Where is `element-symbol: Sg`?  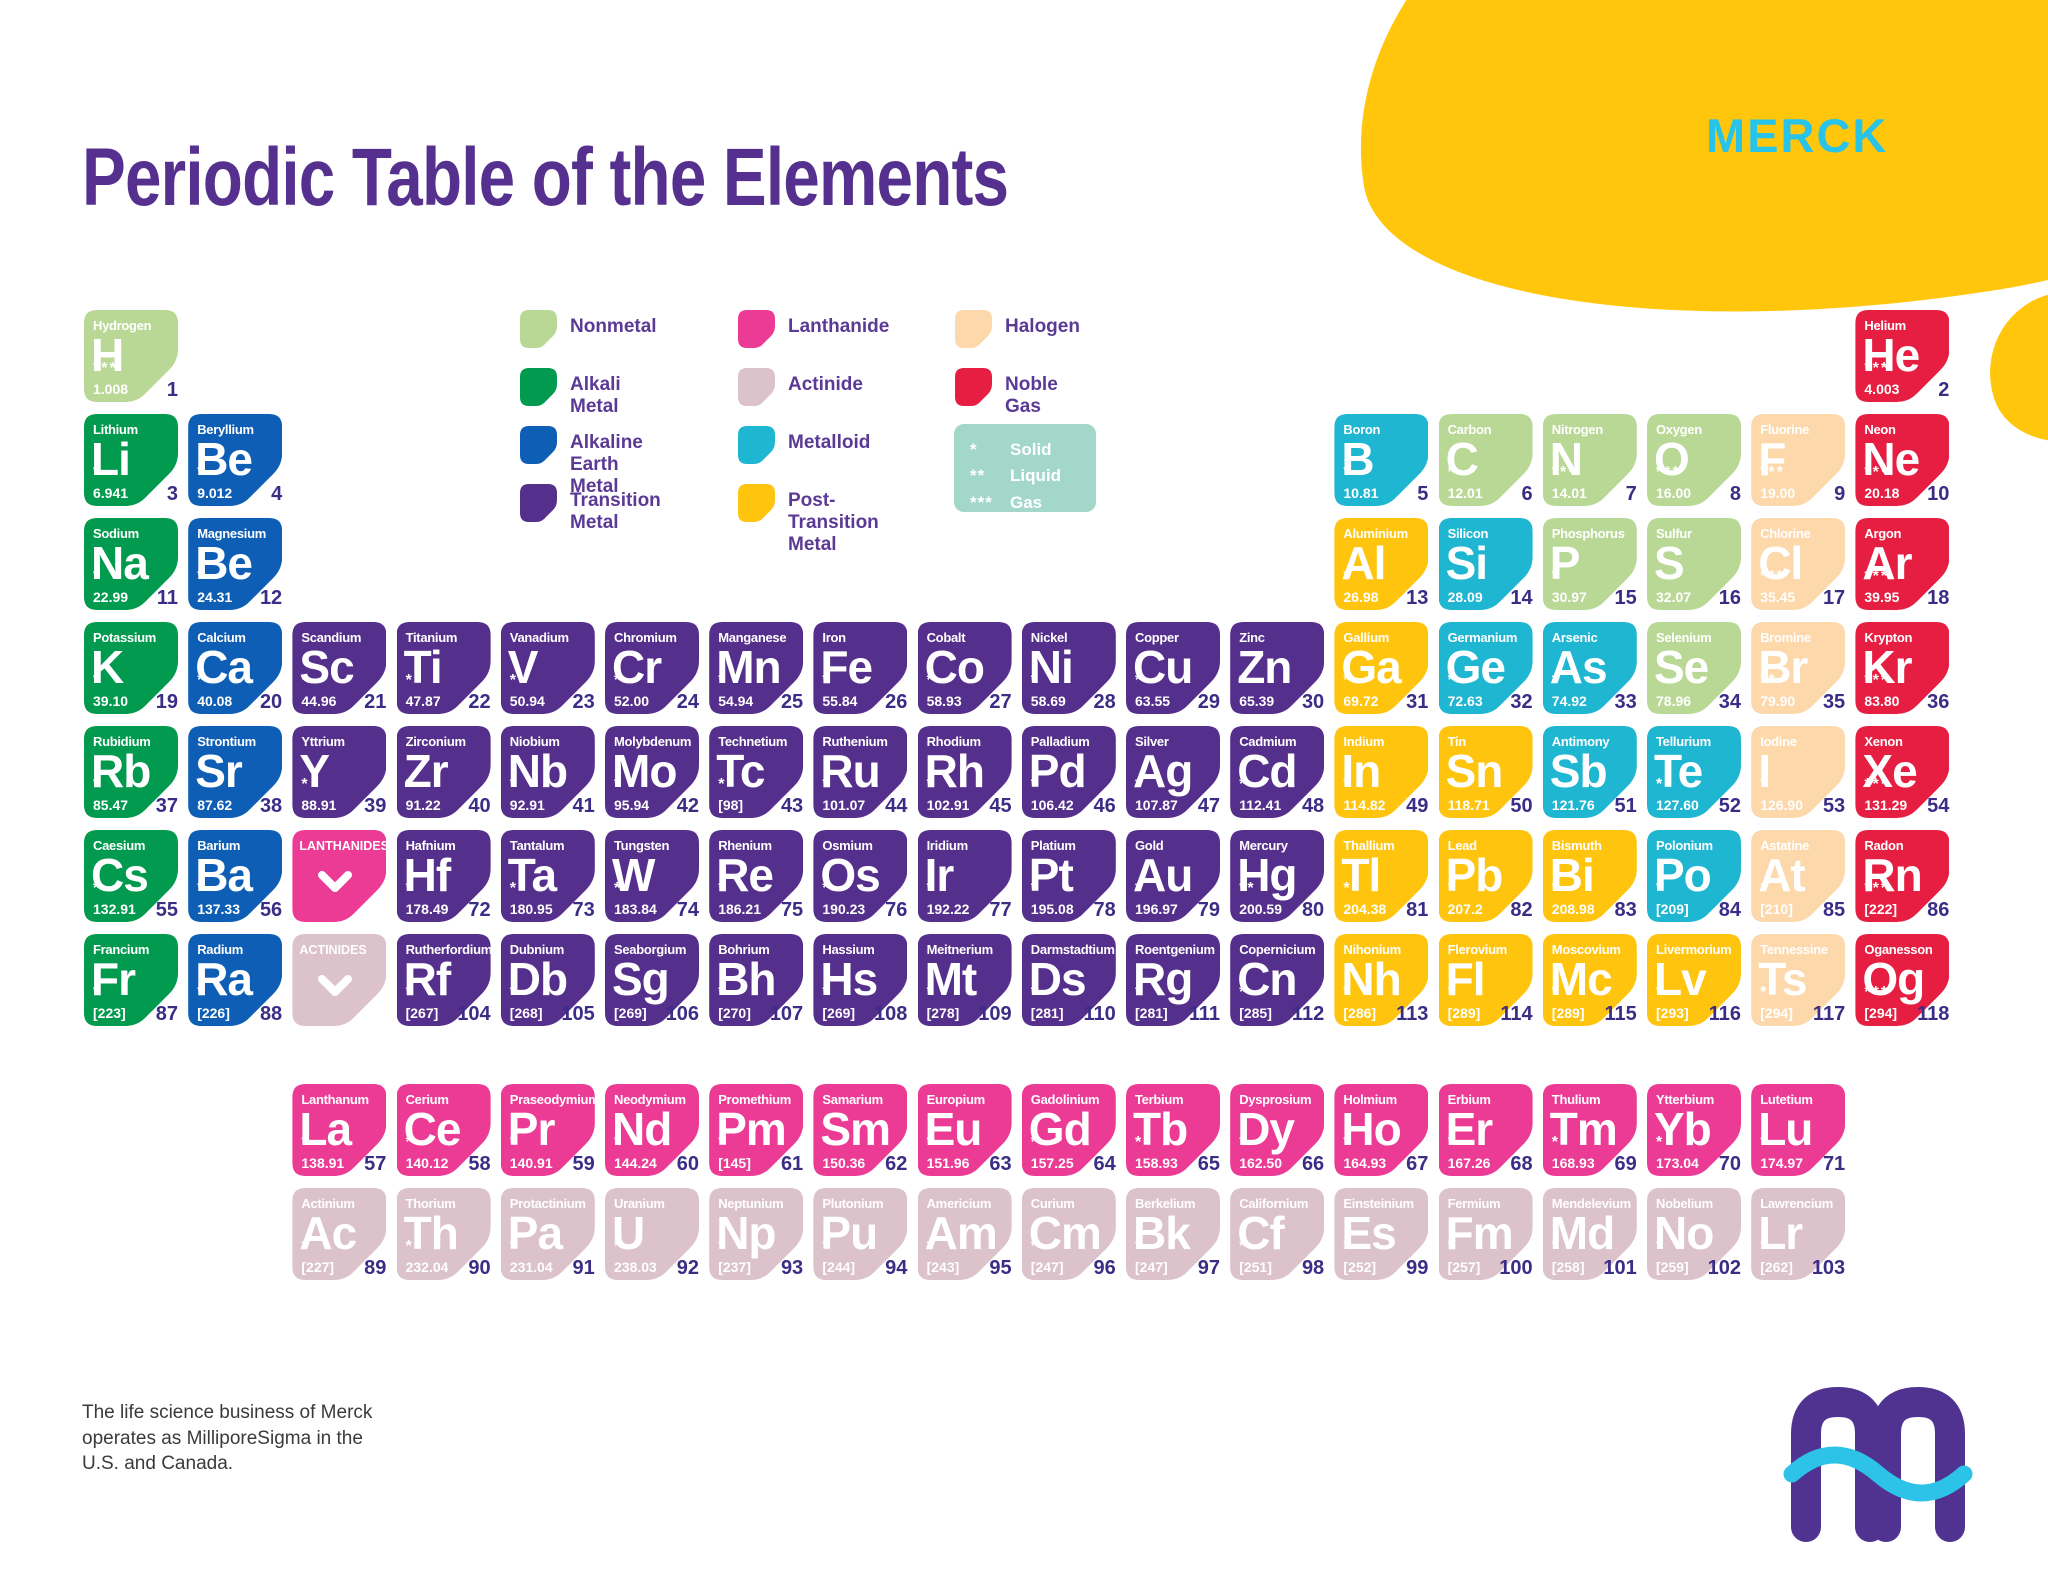
element-symbol: Sg is located at coordinates (640, 979).